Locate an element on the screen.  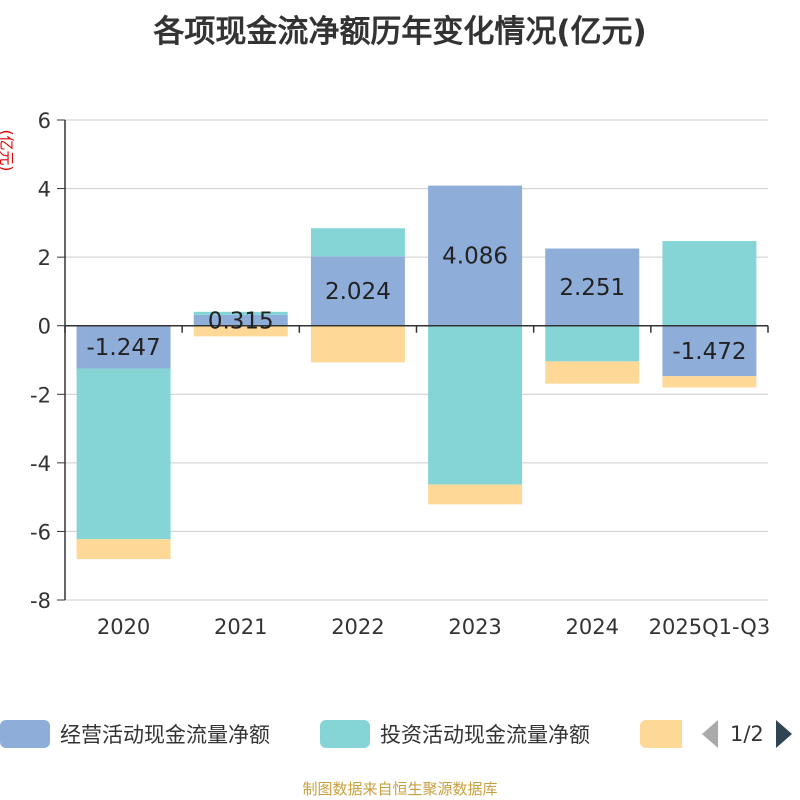
legend-swatch-operating is located at coordinates (25, 734).